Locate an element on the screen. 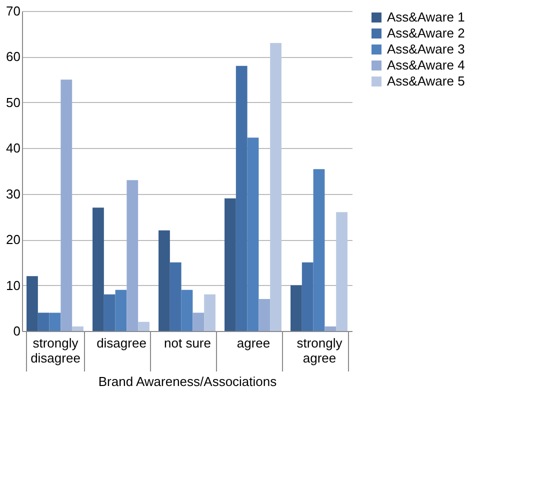 The width and height of the screenshot is (556, 479). x-tick-label: strongly agree is located at coordinates (319, 351).